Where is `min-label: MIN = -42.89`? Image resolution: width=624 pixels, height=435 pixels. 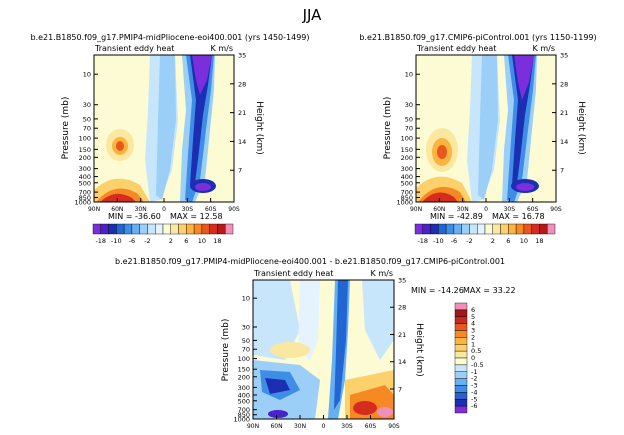
min-label: MIN = -42.89 is located at coordinates (456, 216).